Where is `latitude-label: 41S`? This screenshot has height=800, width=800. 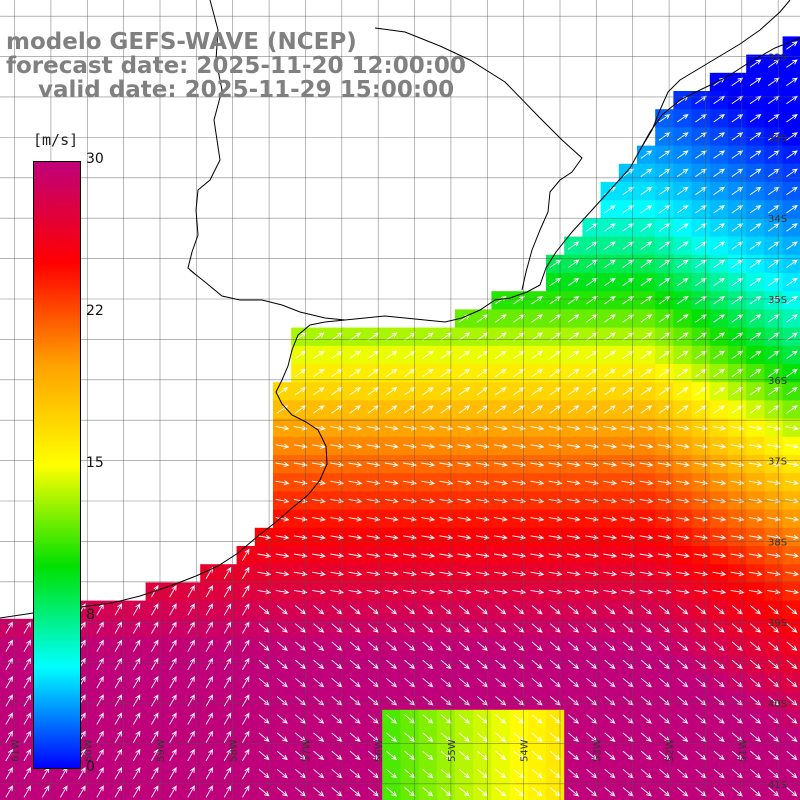
latitude-label: 41S is located at coordinates (777, 785).